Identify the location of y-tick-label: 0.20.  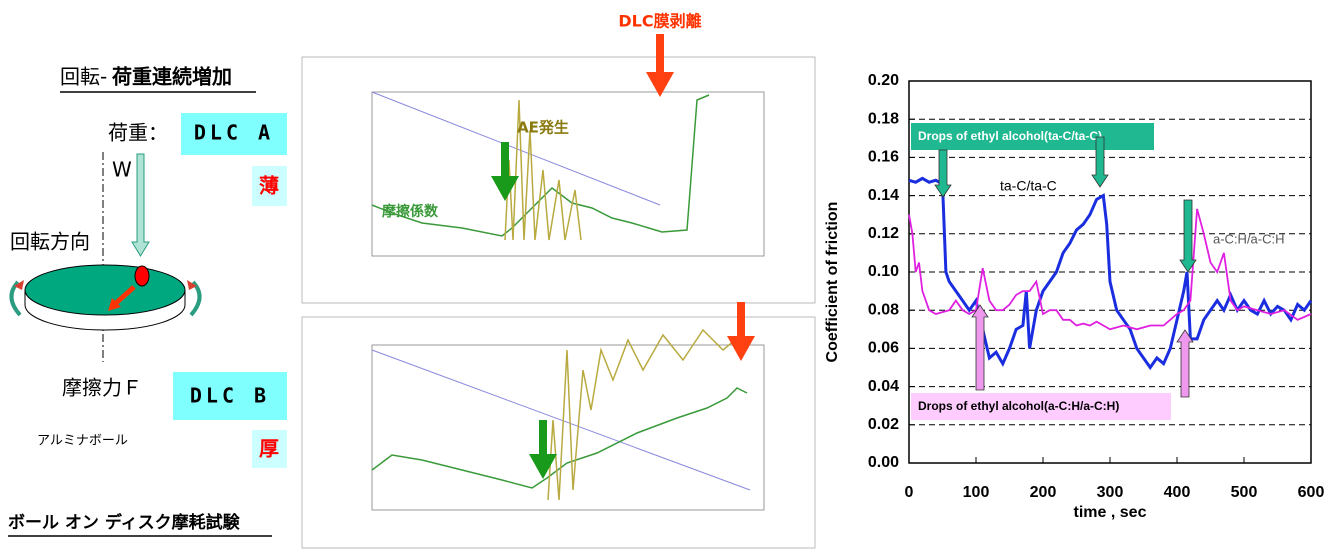
(883, 80).